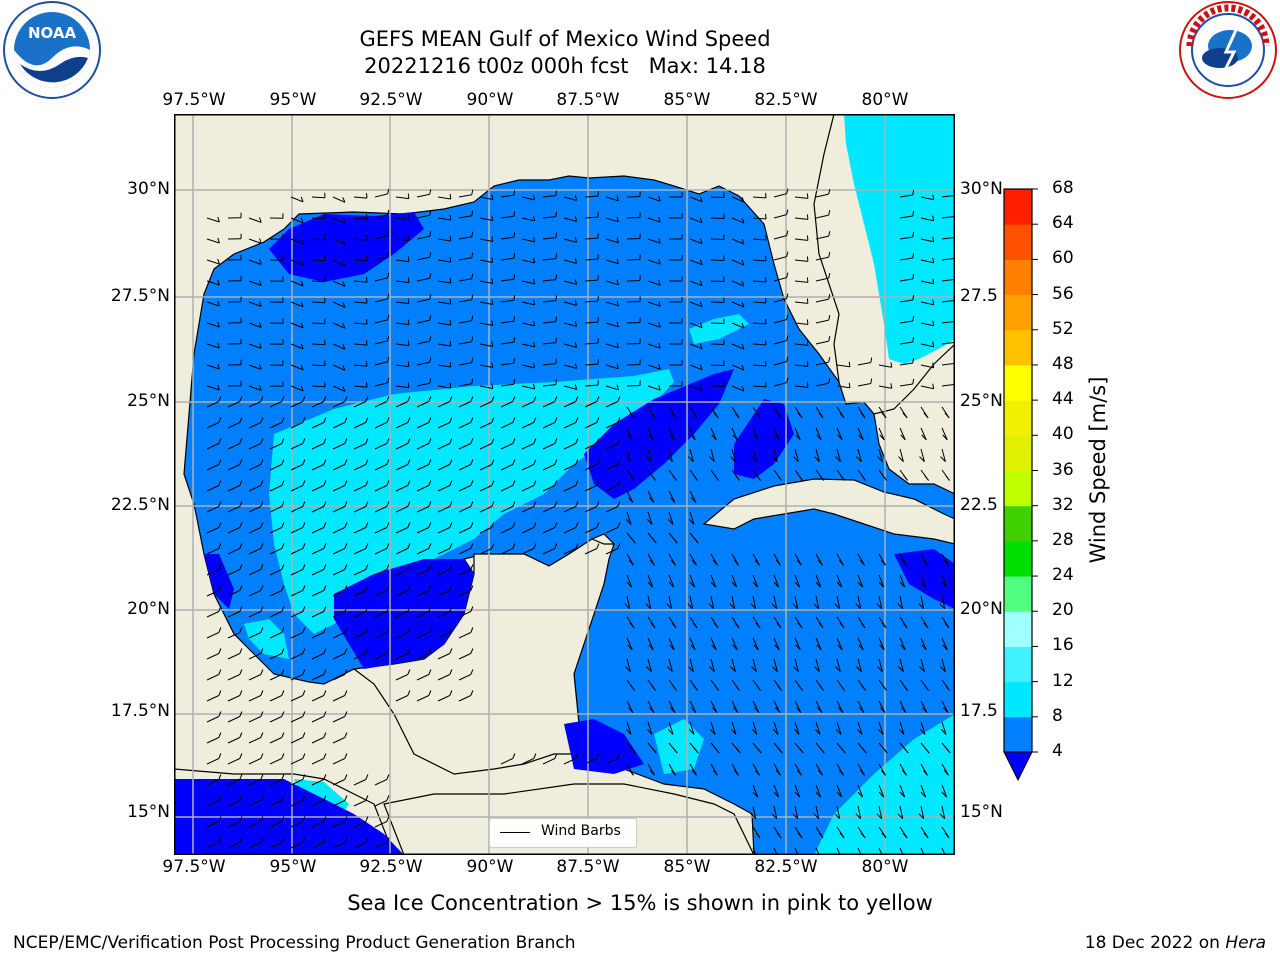 The height and width of the screenshot is (960, 1280). Describe the element at coordinates (1063, 434) in the screenshot. I see `colorbar-tick-label: 40` at that location.